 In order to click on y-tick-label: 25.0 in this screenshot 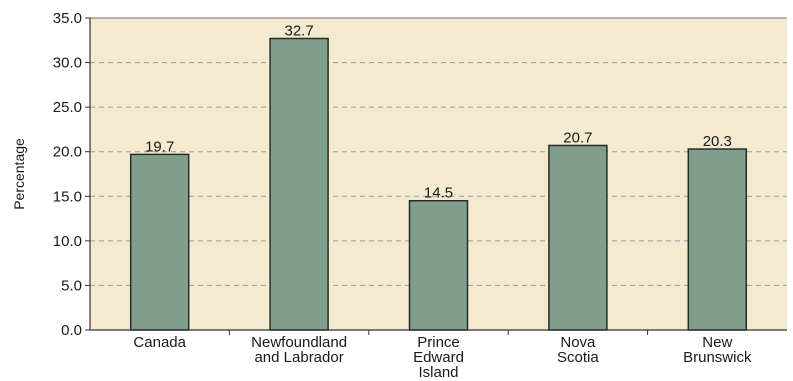, I will do `click(67, 107)`.